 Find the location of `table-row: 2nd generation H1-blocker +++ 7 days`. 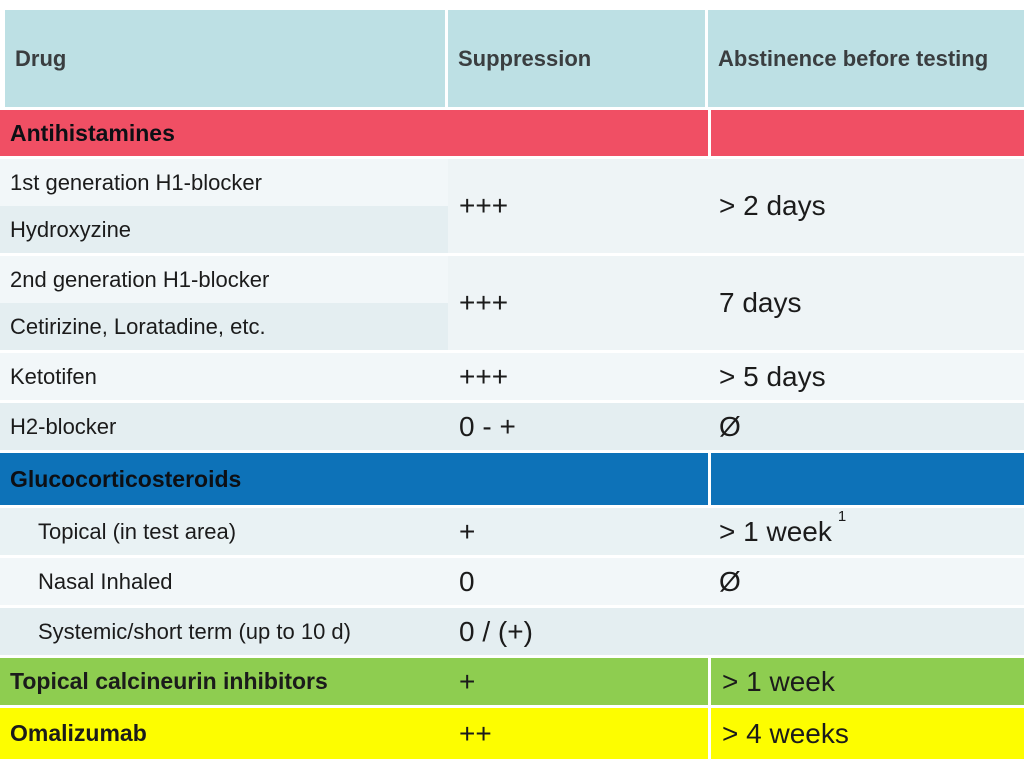

table-row: 2nd generation H1-blocker +++ 7 days is located at coordinates (512, 304).